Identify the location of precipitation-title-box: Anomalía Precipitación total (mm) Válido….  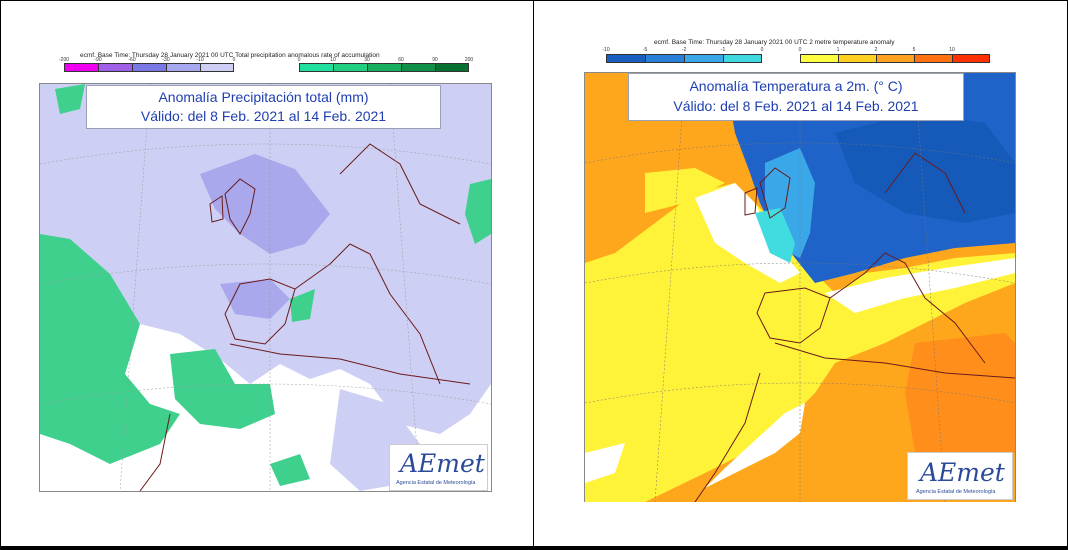
(263, 107).